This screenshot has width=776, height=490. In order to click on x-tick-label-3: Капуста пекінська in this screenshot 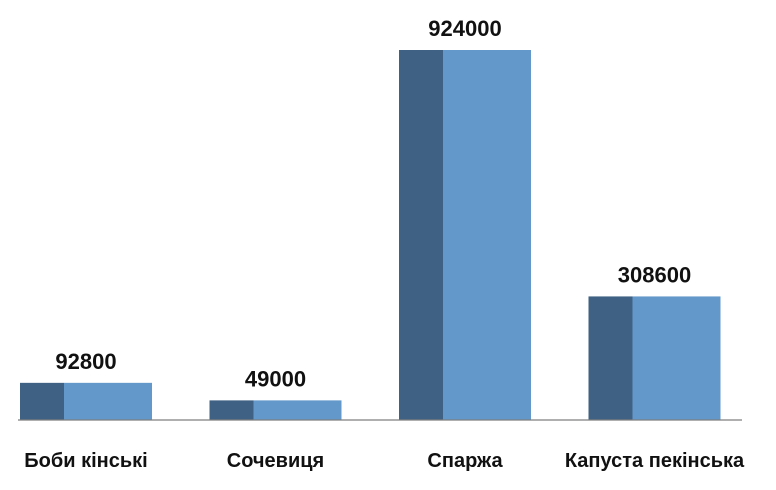, I will do `click(655, 461)`.